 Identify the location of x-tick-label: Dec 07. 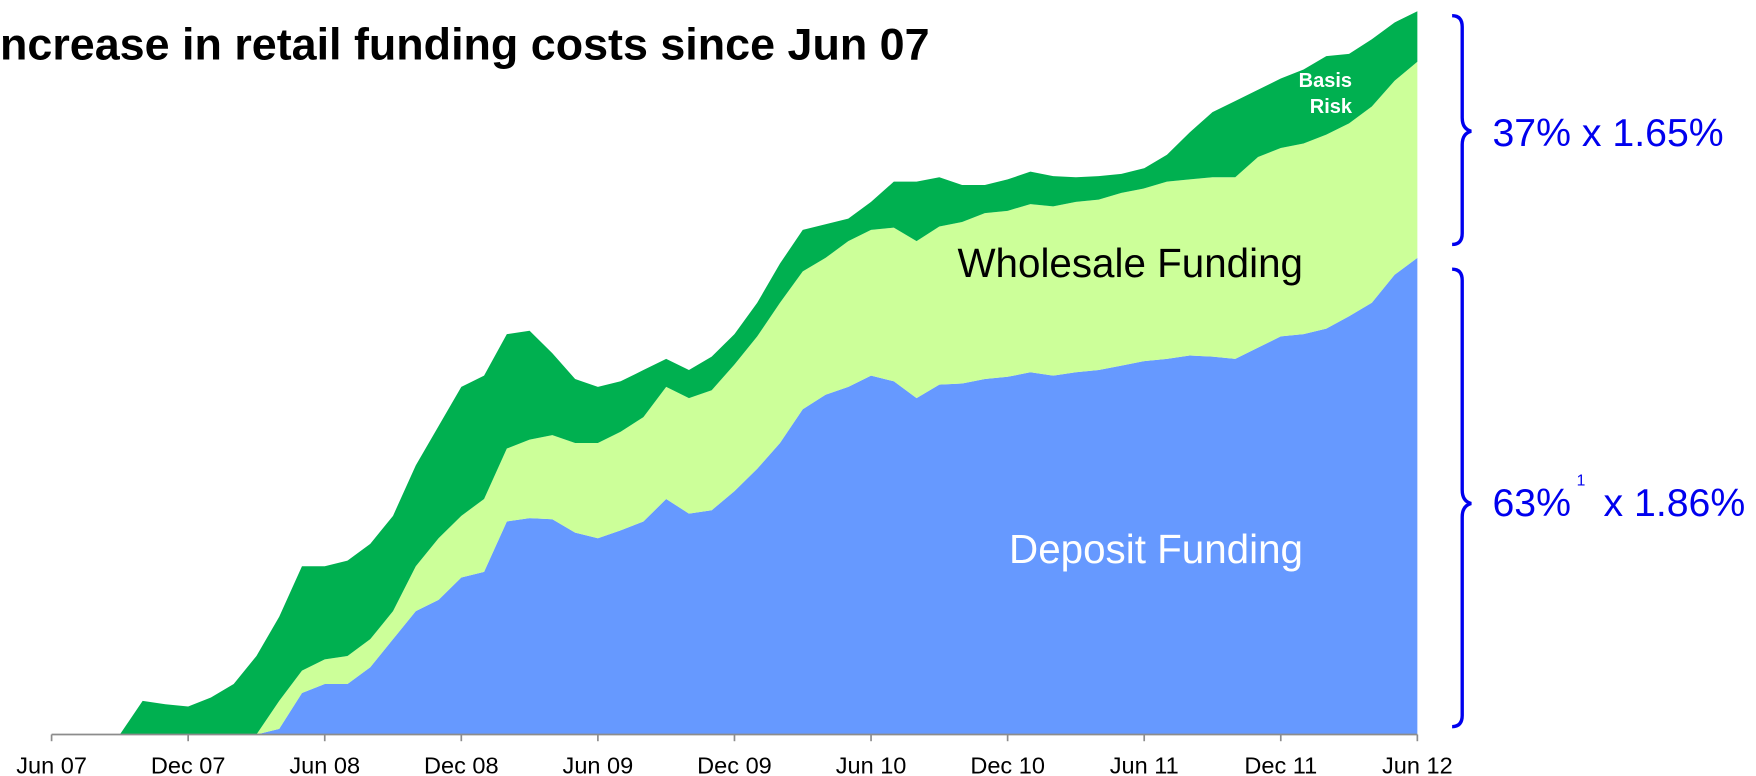
(188, 764).